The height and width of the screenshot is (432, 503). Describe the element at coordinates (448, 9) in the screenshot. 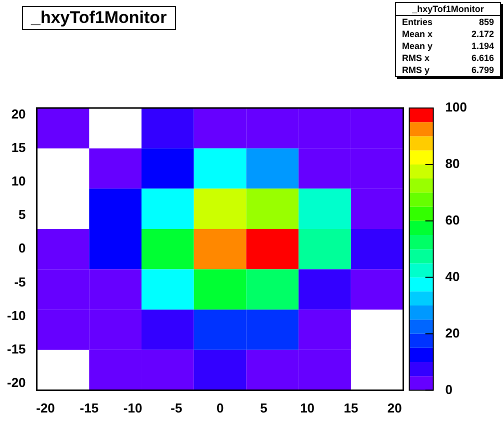

I see `text: _hxyTof1Monitor` at that location.